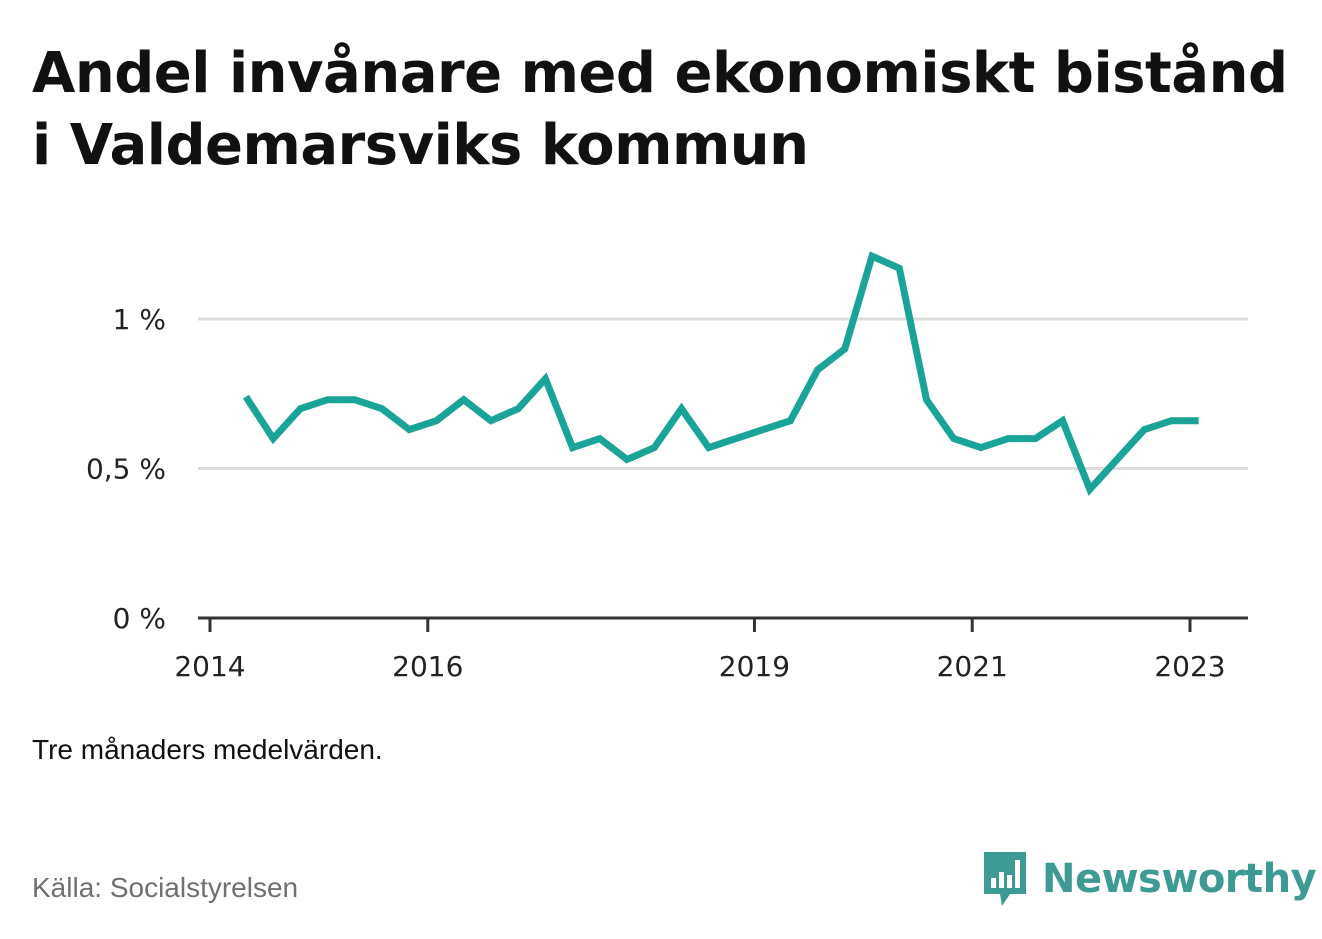  Describe the element at coordinates (1005, 879) in the screenshot. I see `bar-chart-speech-bubble-icon` at that location.